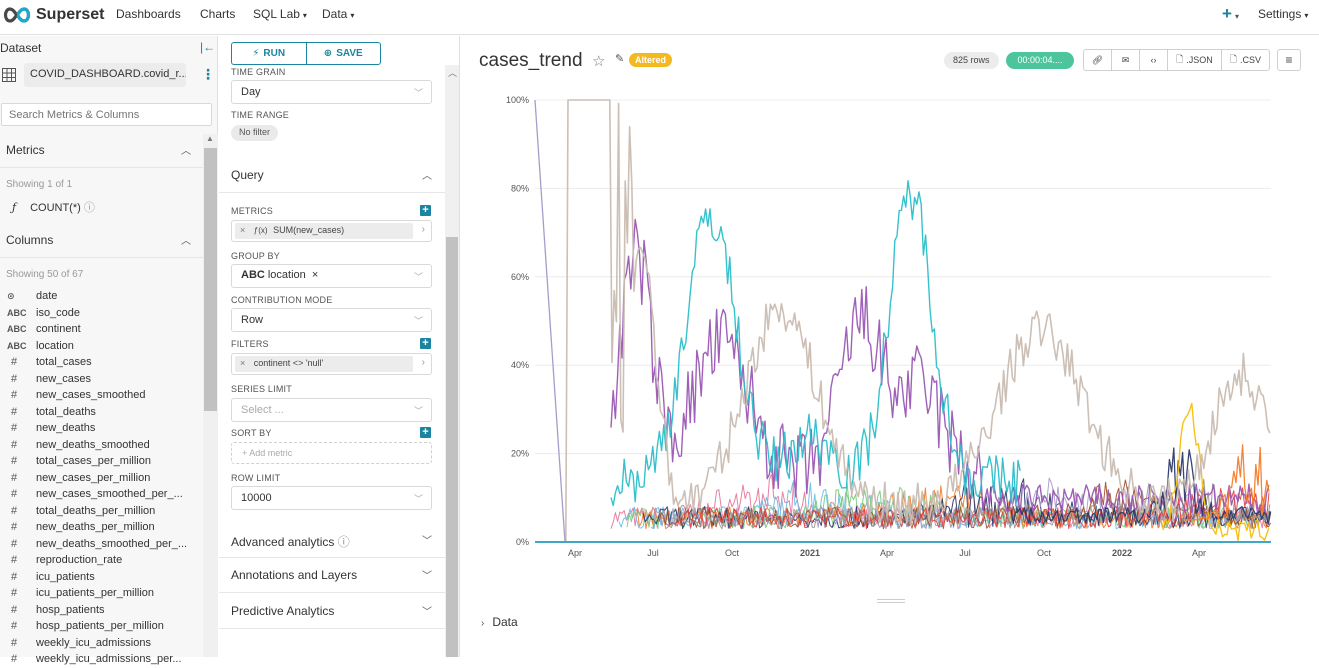  What do you see at coordinates (499, 622) in the screenshot?
I see `data-panel-toggle: › Data` at bounding box center [499, 622].